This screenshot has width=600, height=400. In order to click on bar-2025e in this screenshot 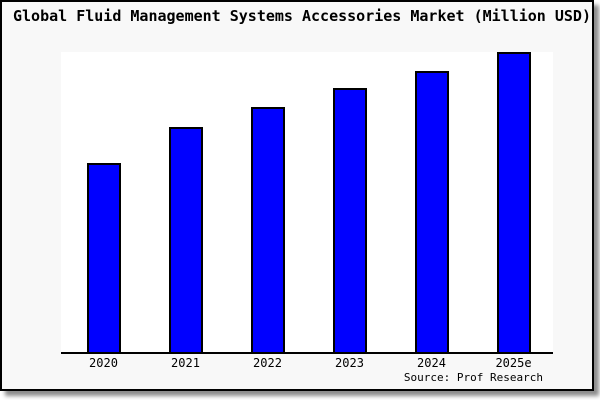, I will do `click(513, 202)`.